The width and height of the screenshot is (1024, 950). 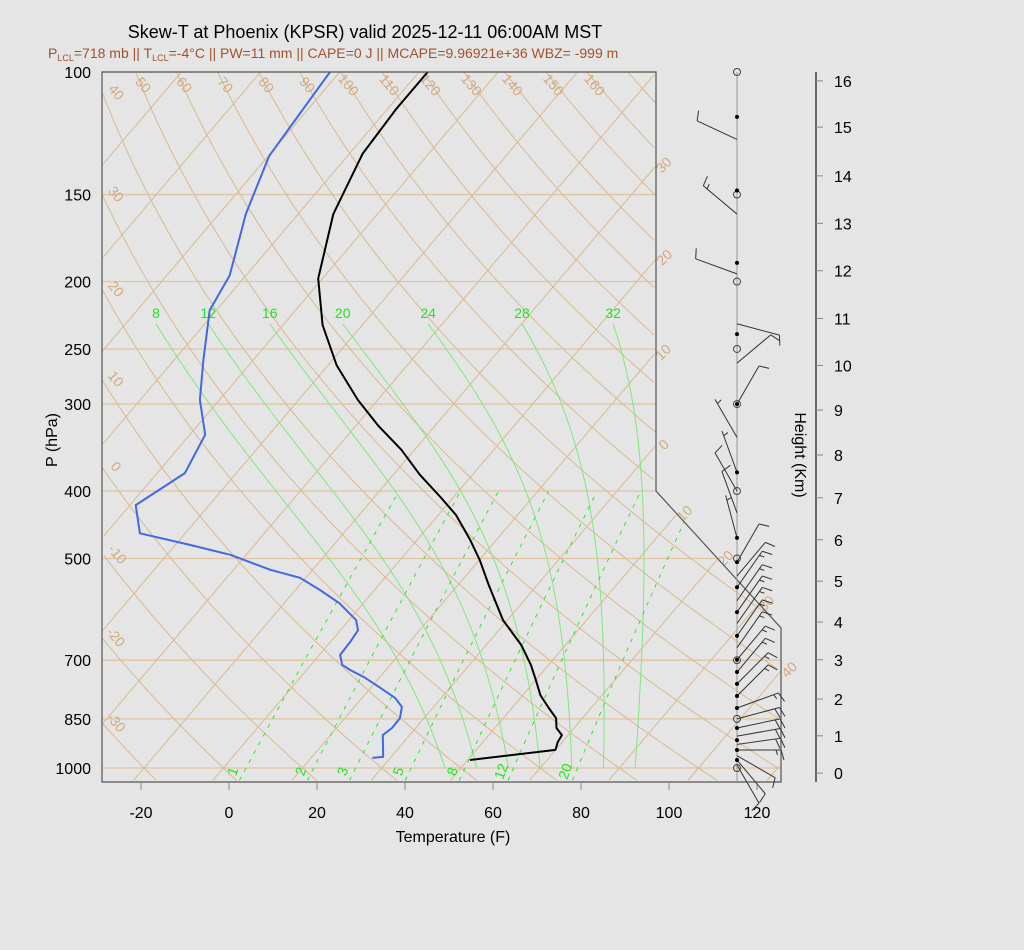 I want to click on temperature-tick-label: 20, so click(x=317, y=813).